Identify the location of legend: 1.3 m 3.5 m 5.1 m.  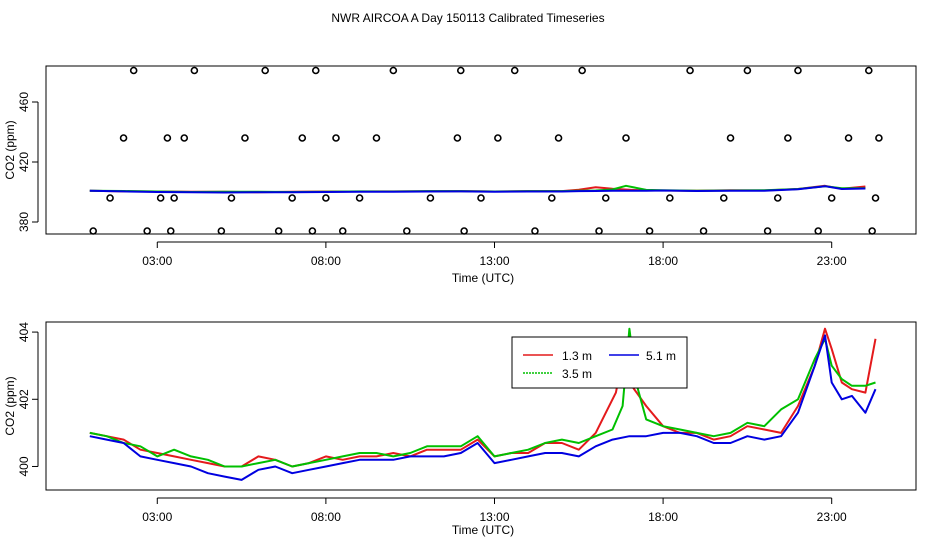
(599, 362).